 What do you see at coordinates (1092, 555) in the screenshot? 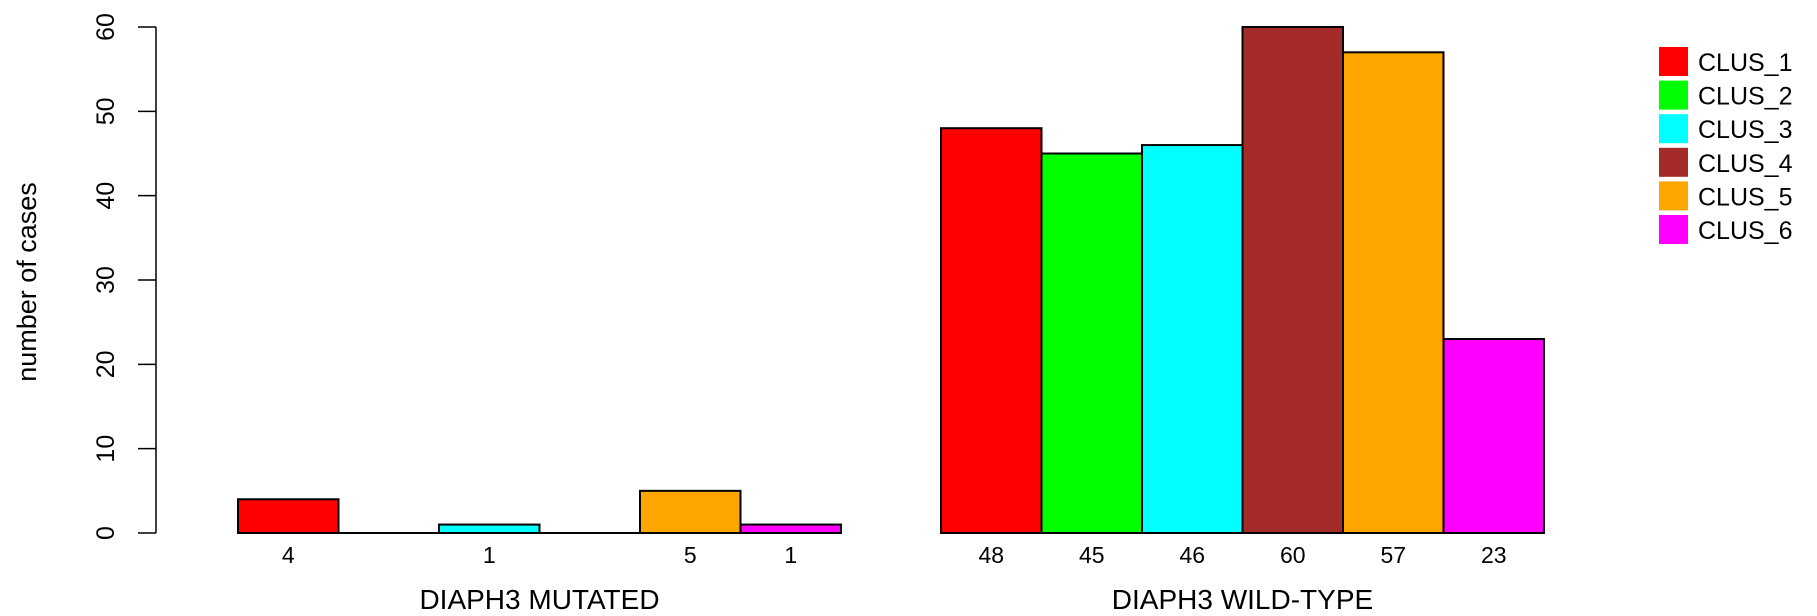
I see `bar-value-label: 45` at bounding box center [1092, 555].